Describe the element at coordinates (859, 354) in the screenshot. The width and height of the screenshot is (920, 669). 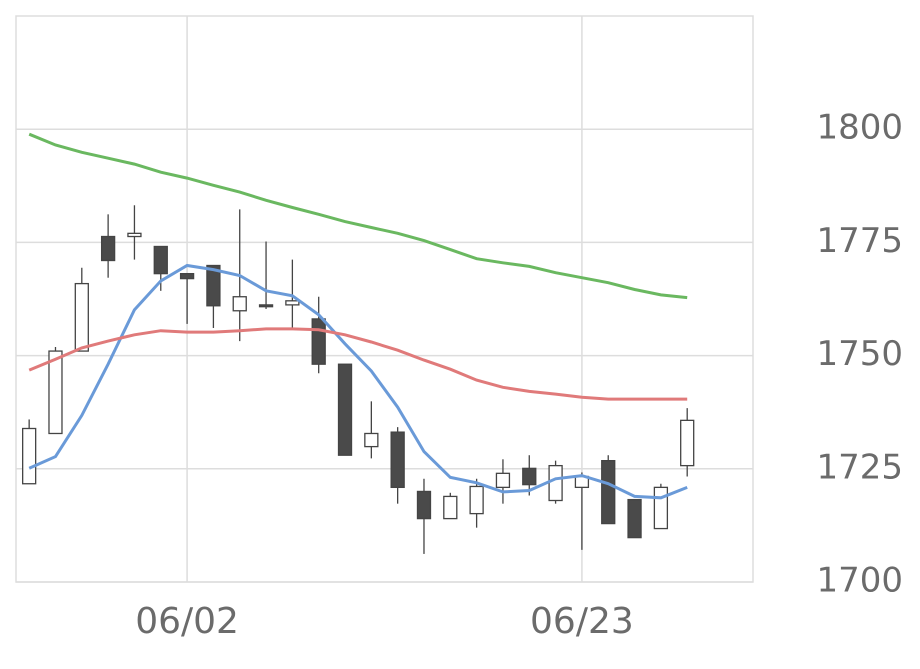
I see `y-tick-label: 1750` at that location.